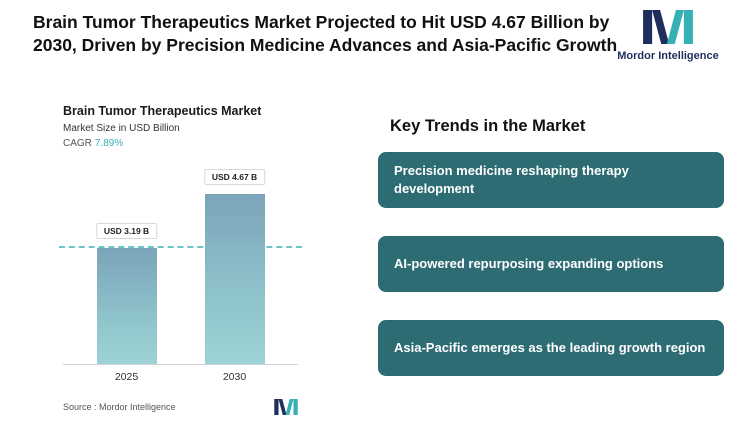 This screenshot has height=431, width=750. Describe the element at coordinates (162, 111) in the screenshot. I see `chart-title: Brain Tumor Therapeutics Market` at that location.